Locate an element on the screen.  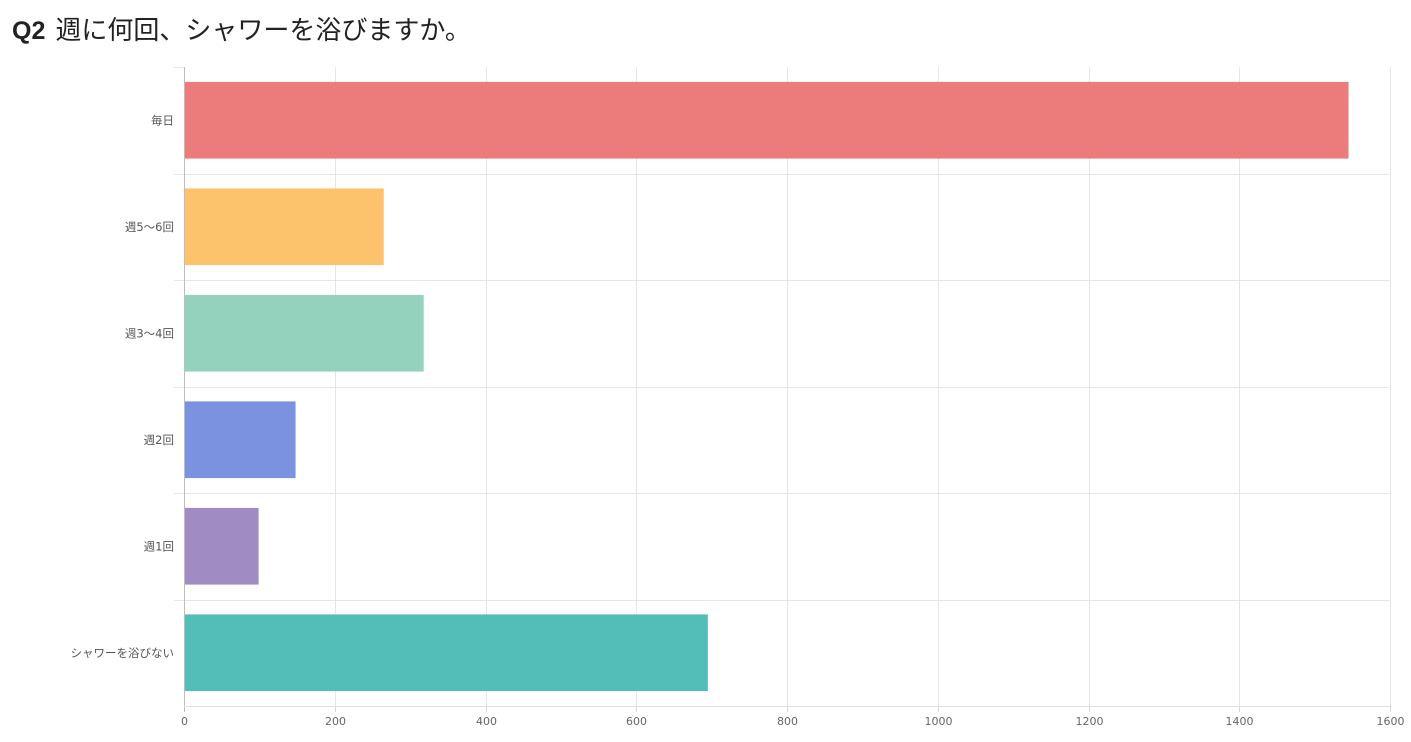
x-tick-label: 1000 is located at coordinates (939, 721).